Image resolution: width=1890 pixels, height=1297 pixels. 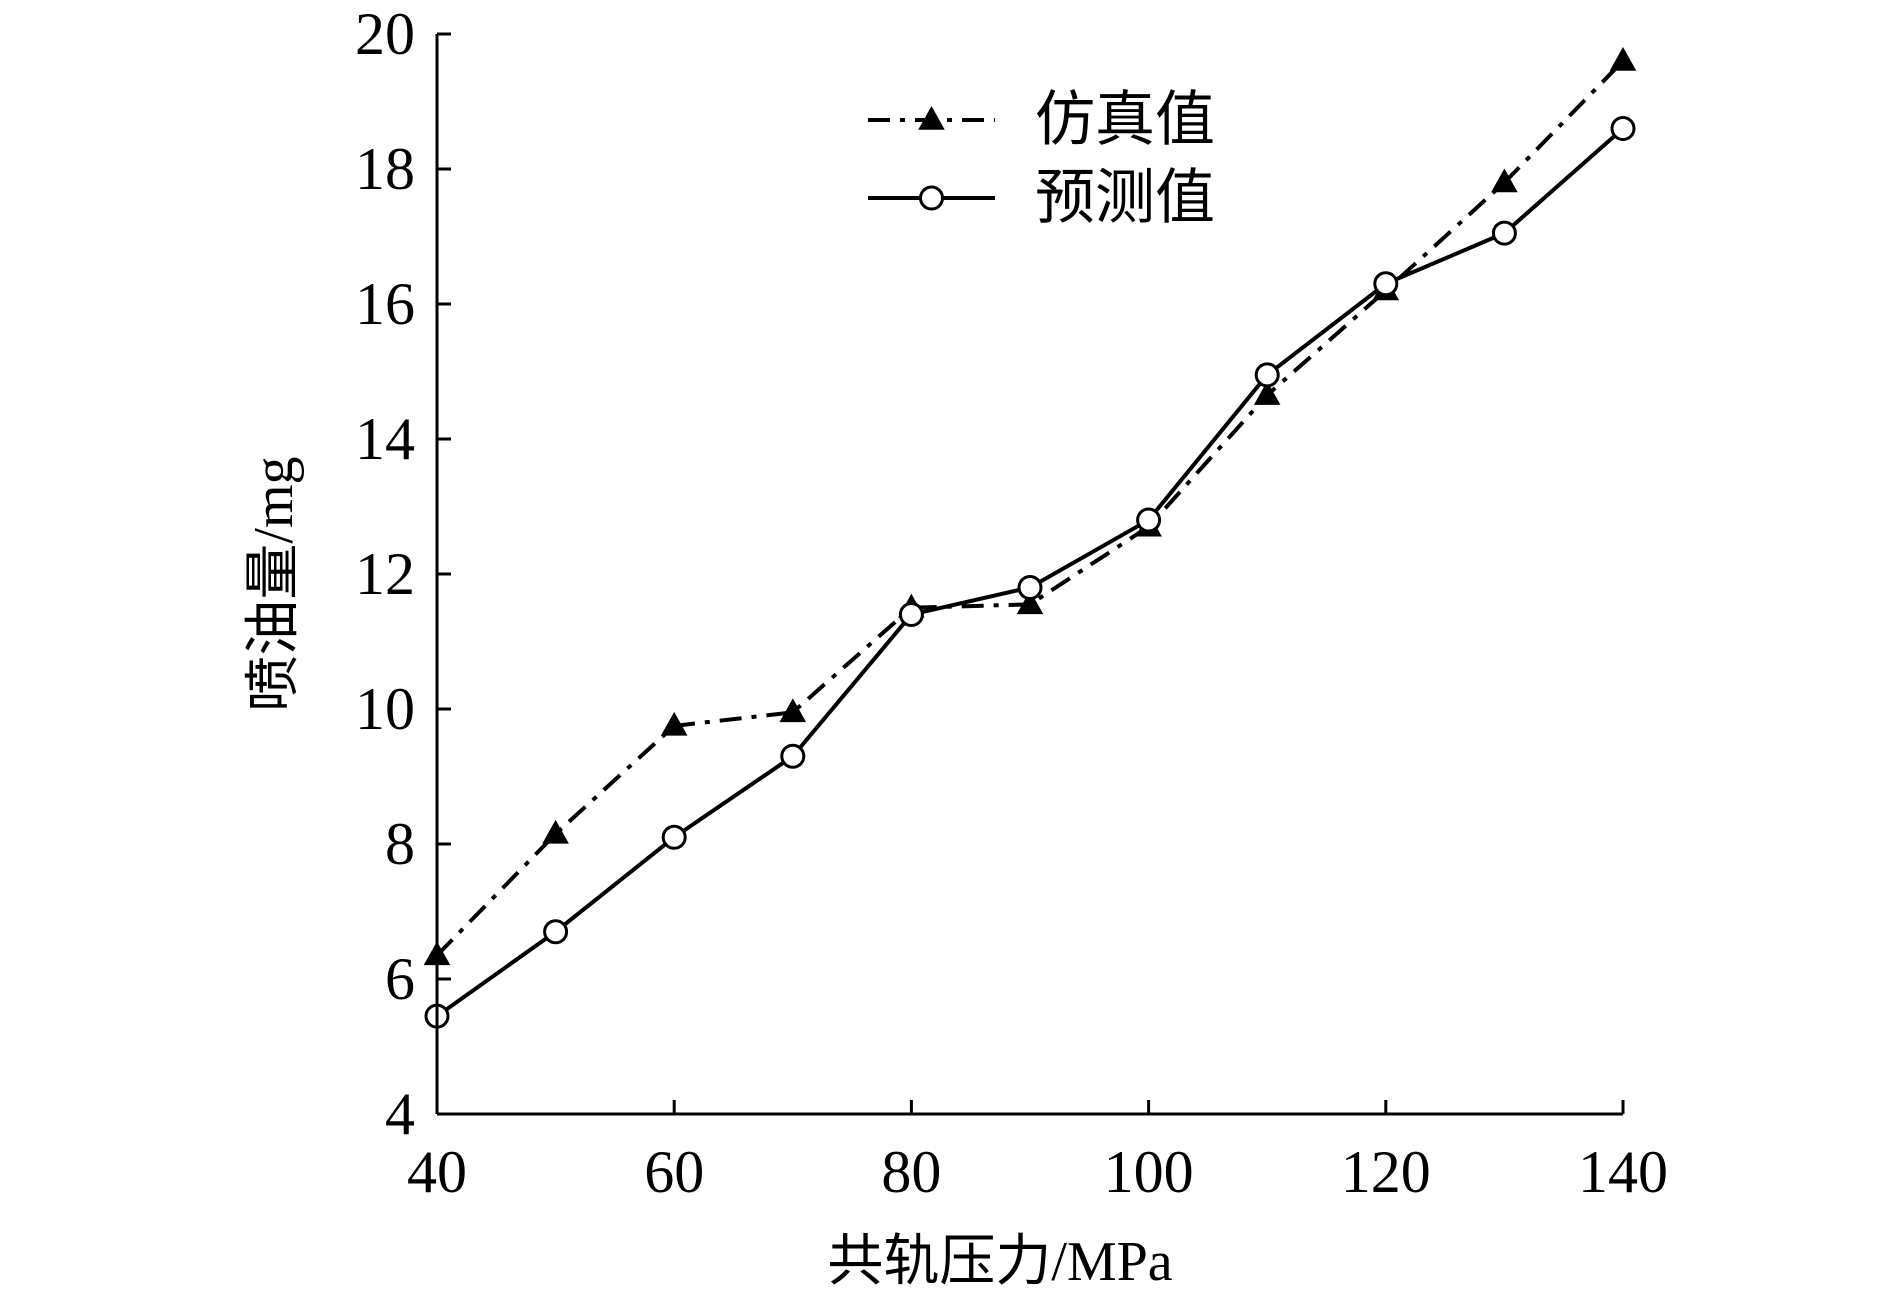 What do you see at coordinates (1125, 120) in the screenshot?
I see `legend-label-1: 仿真值` at bounding box center [1125, 120].